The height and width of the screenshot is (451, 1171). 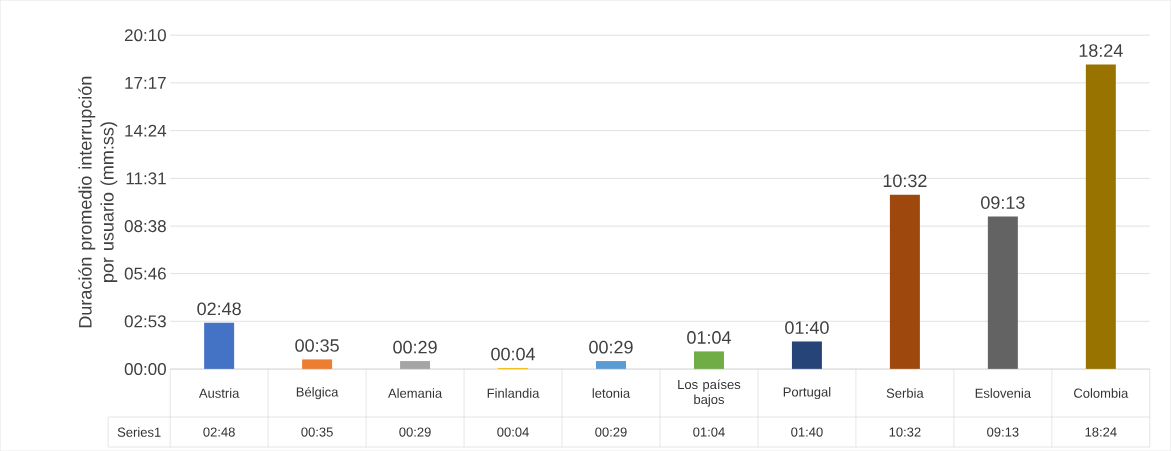 What do you see at coordinates (145, 226) in the screenshot?
I see `y-tick-label: 08:38` at bounding box center [145, 226].